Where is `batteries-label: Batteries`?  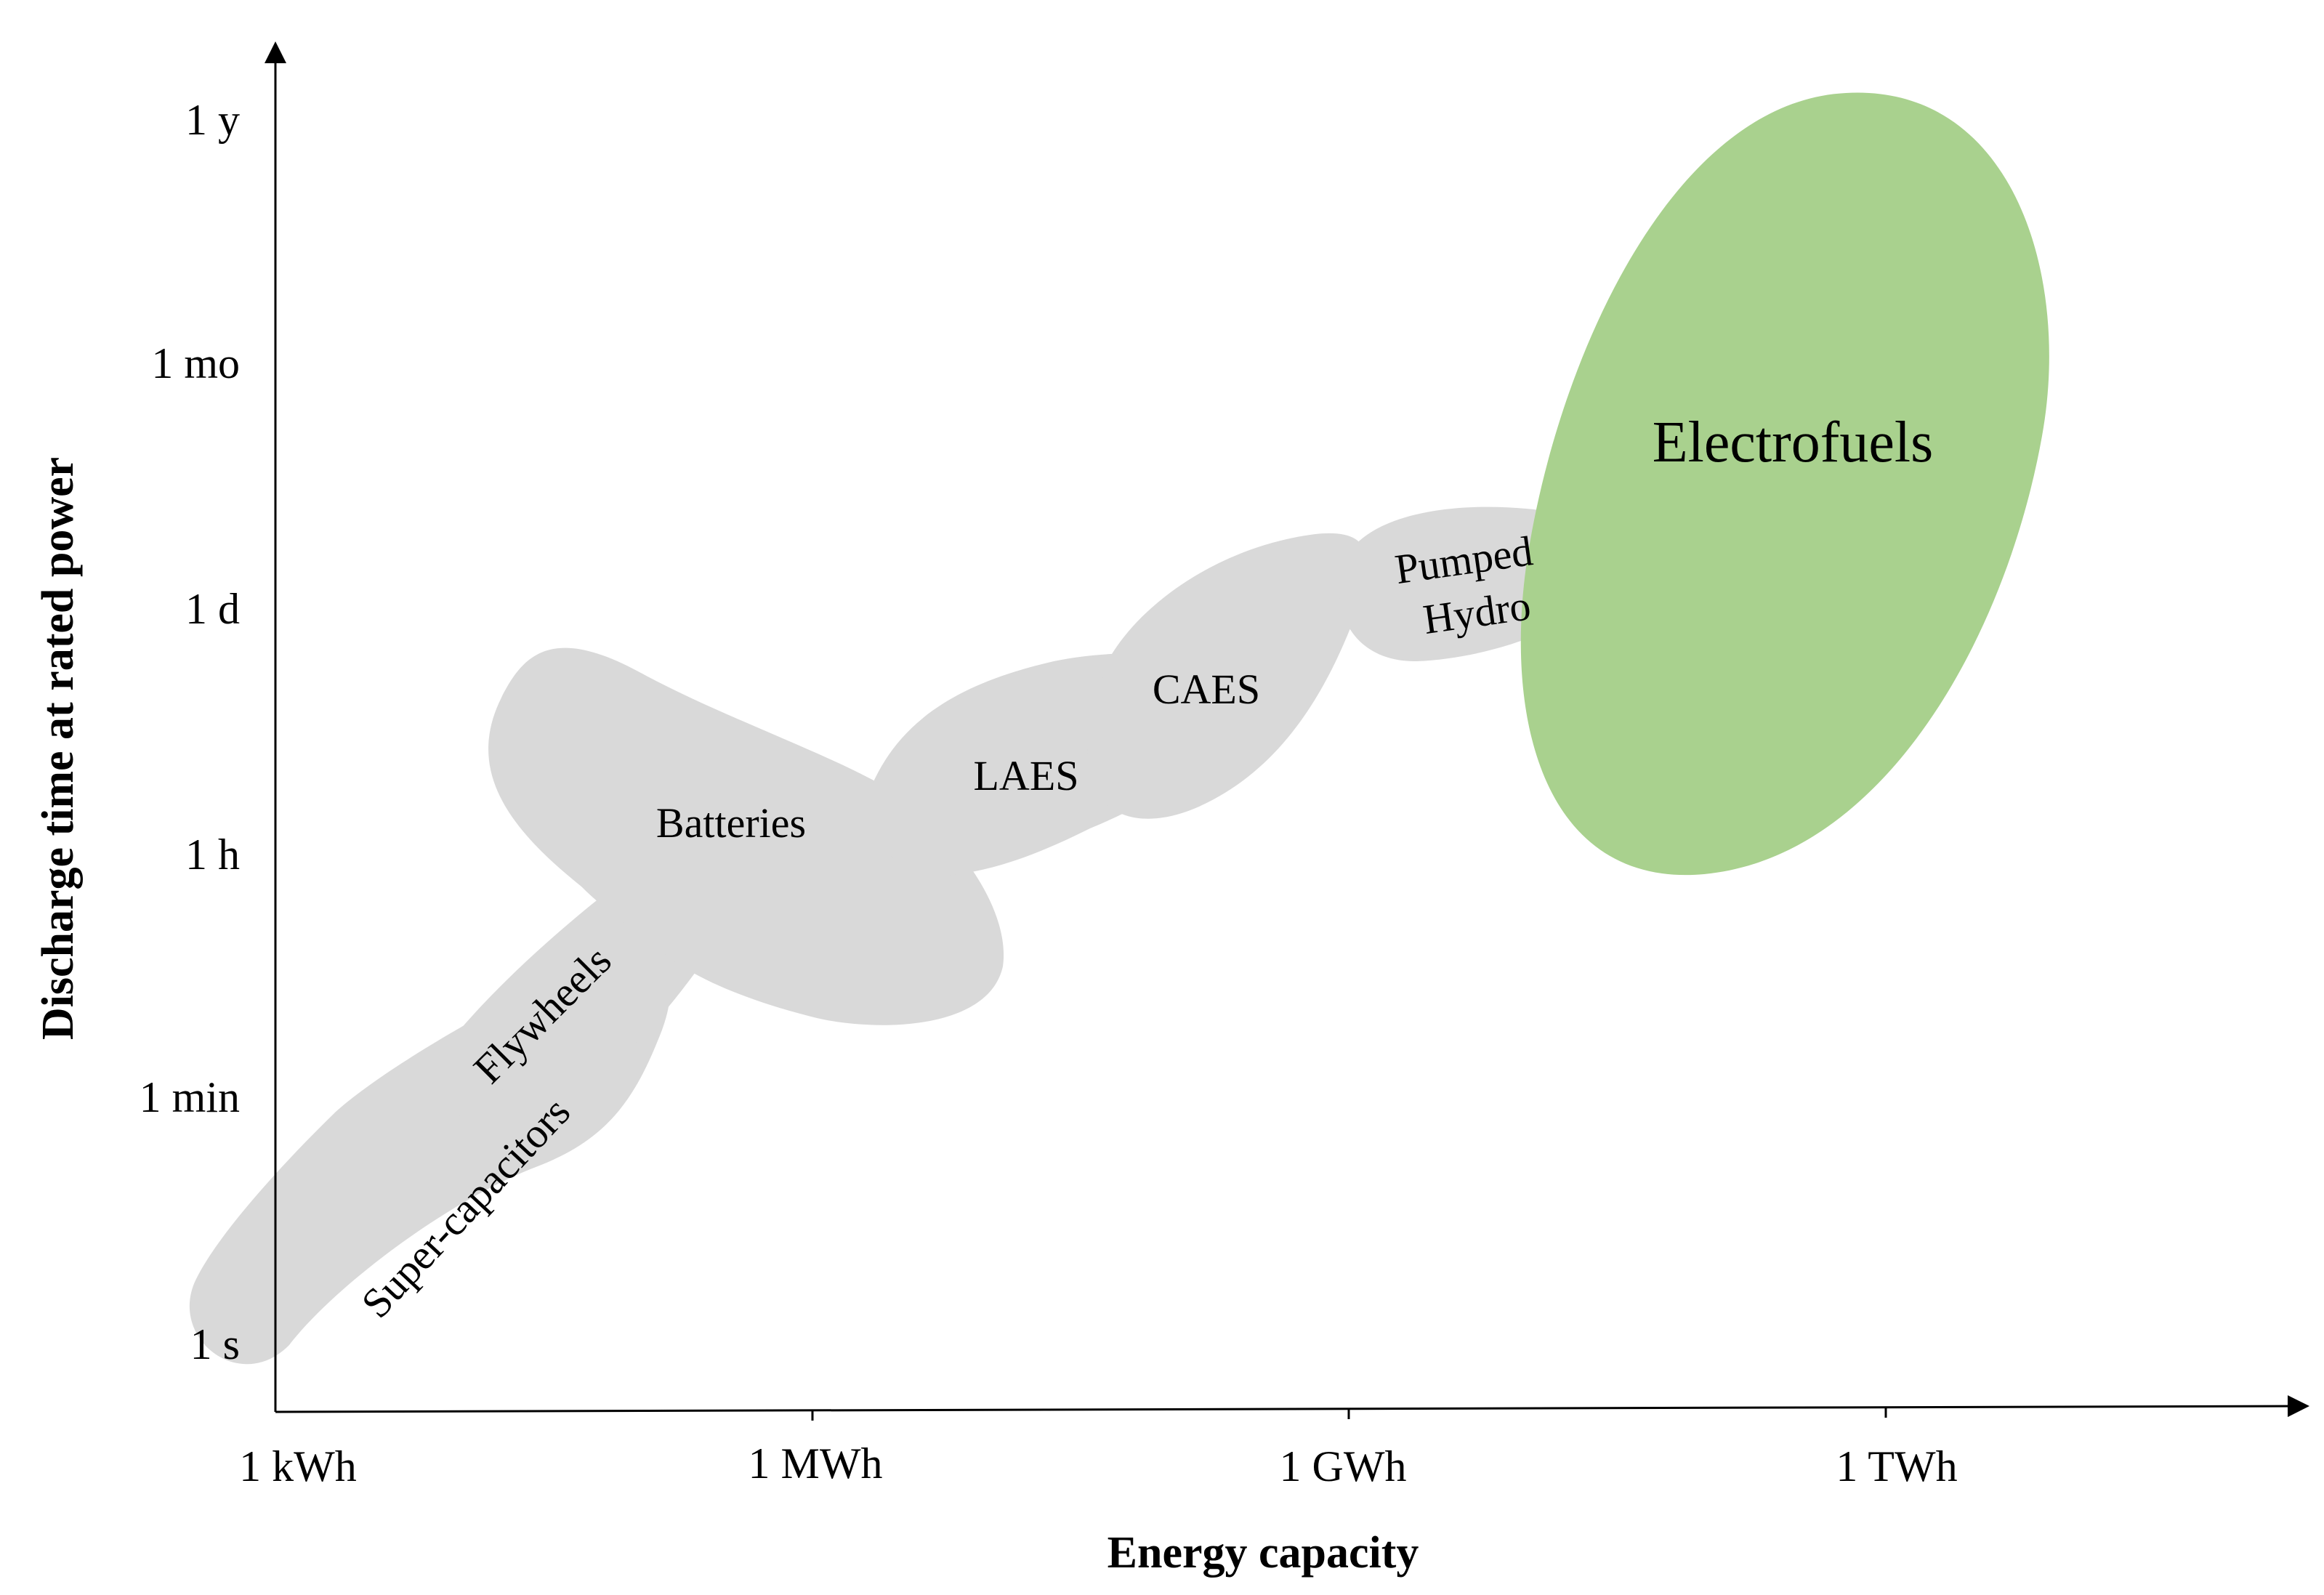 batteries-label: Batteries is located at coordinates (731, 823).